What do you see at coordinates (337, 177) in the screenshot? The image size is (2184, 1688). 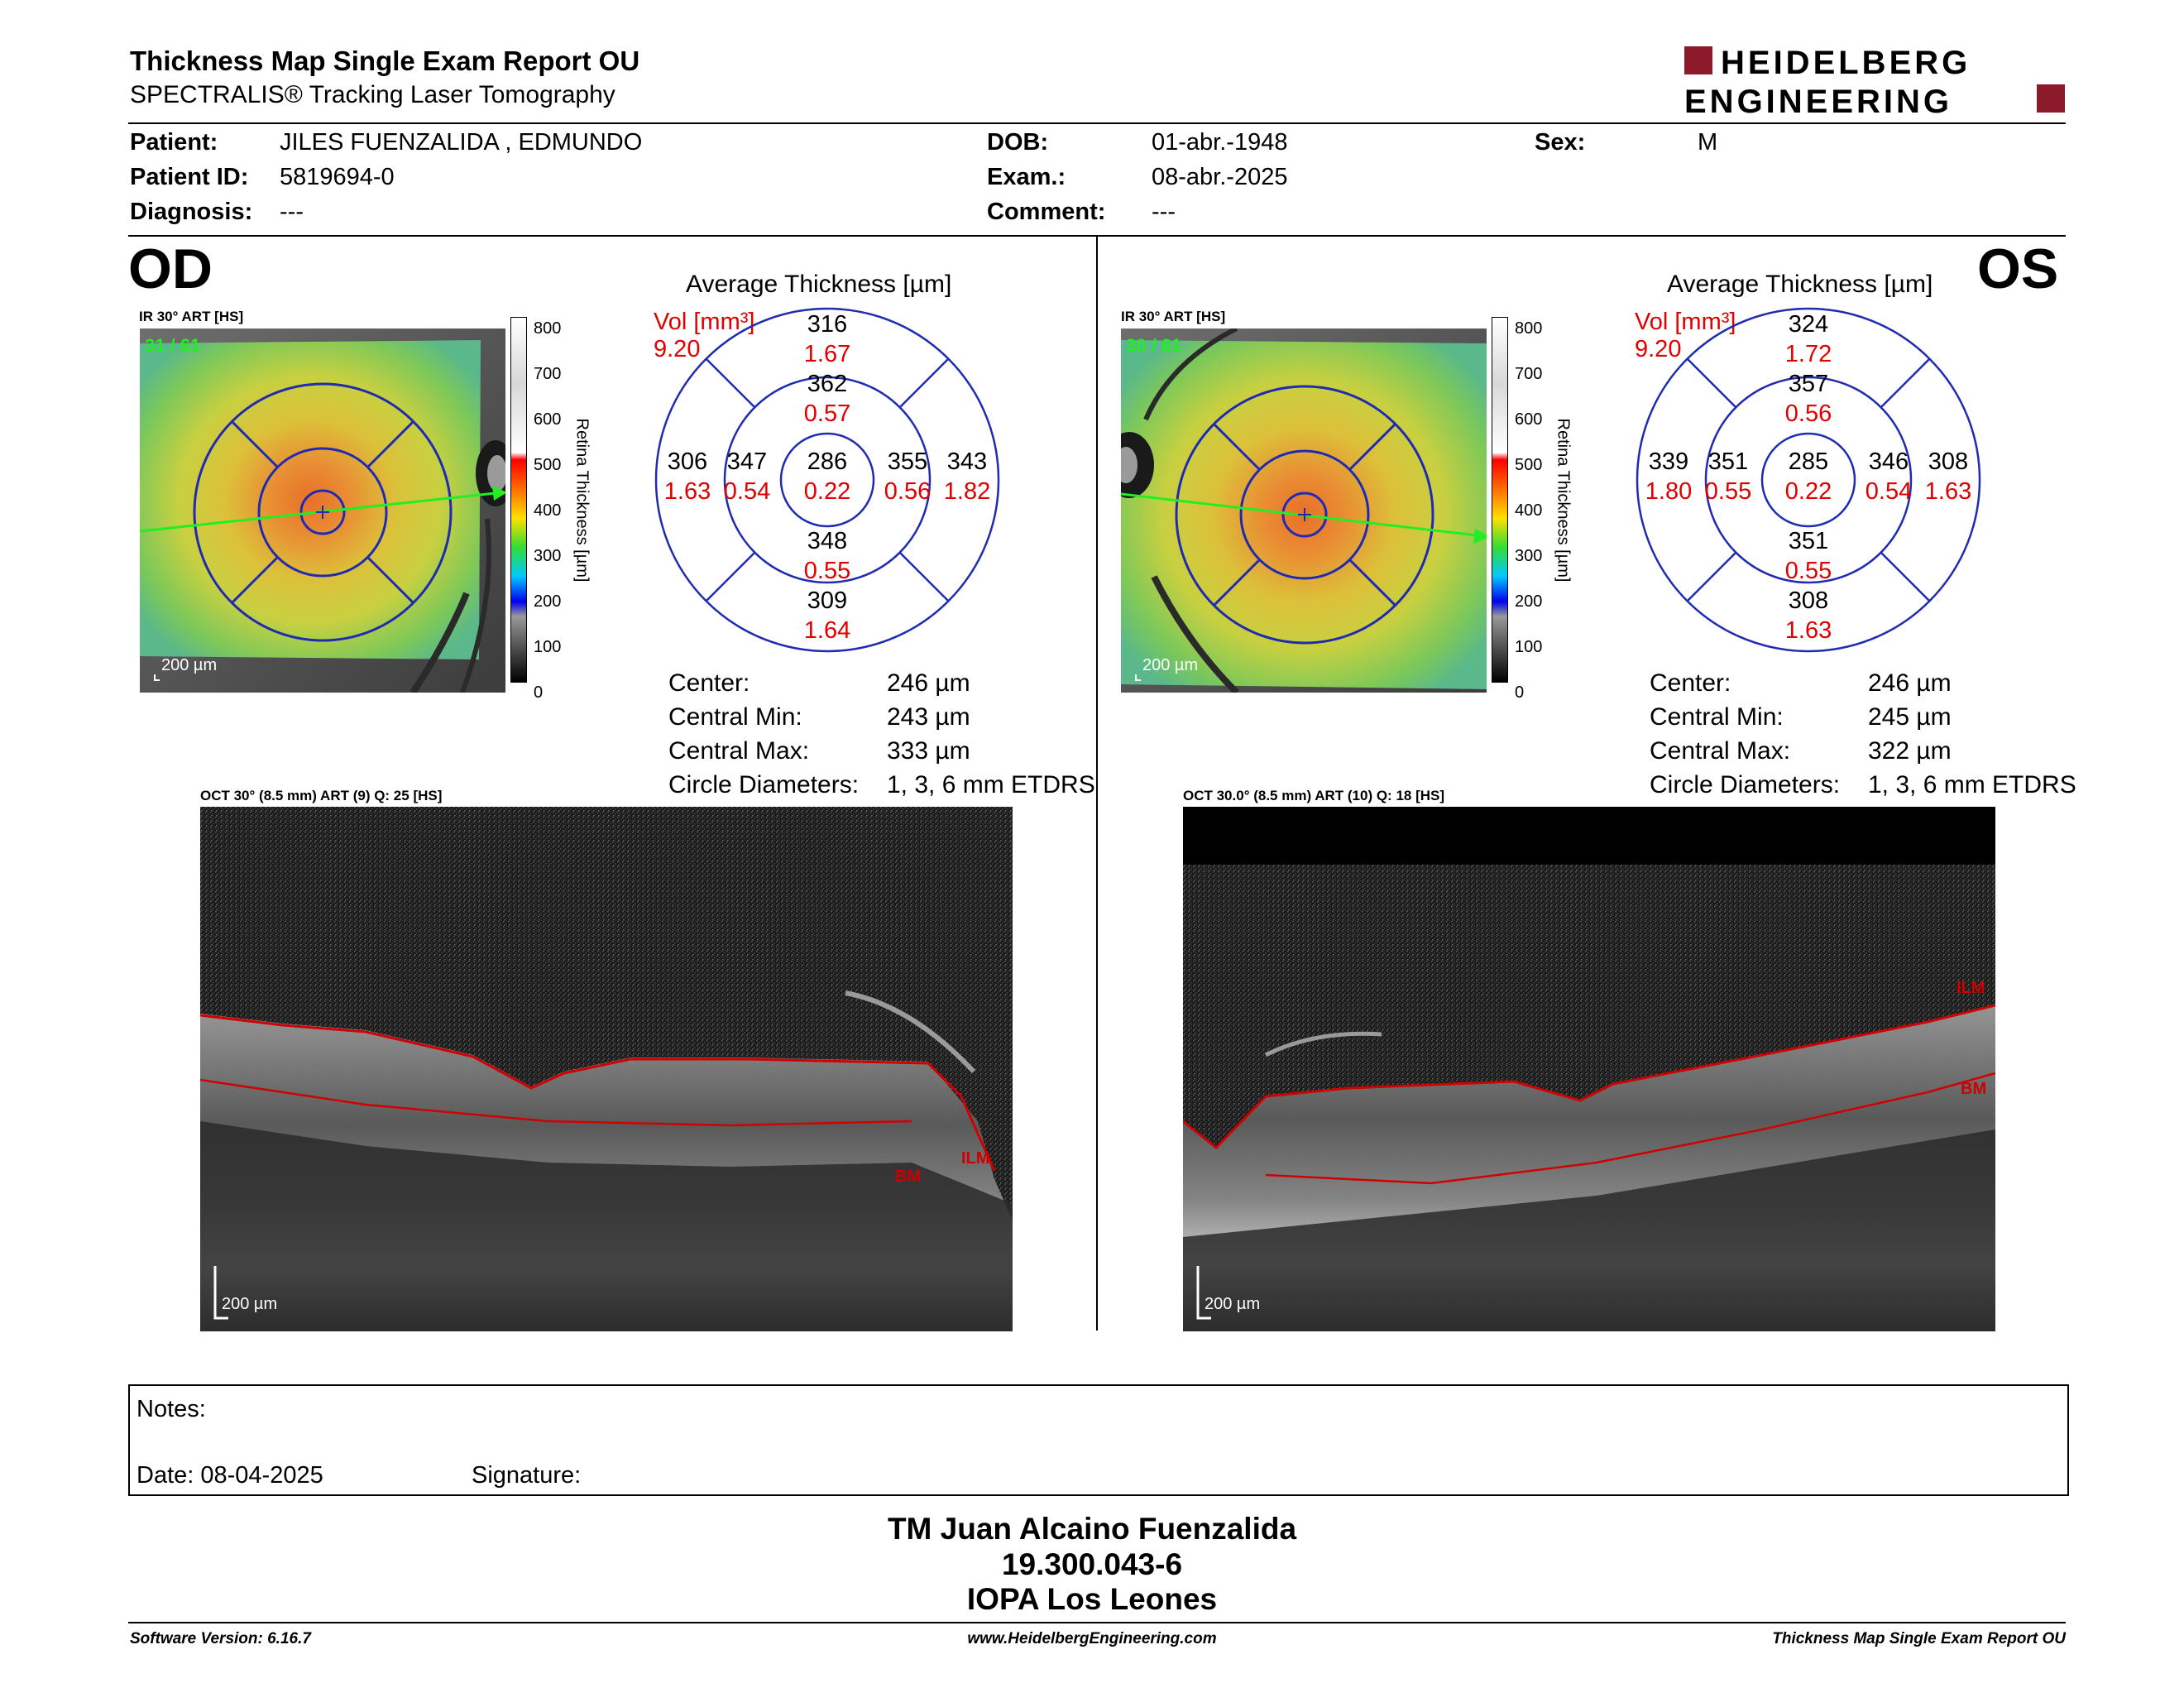 I see `patient-id: 5819694-0` at bounding box center [337, 177].